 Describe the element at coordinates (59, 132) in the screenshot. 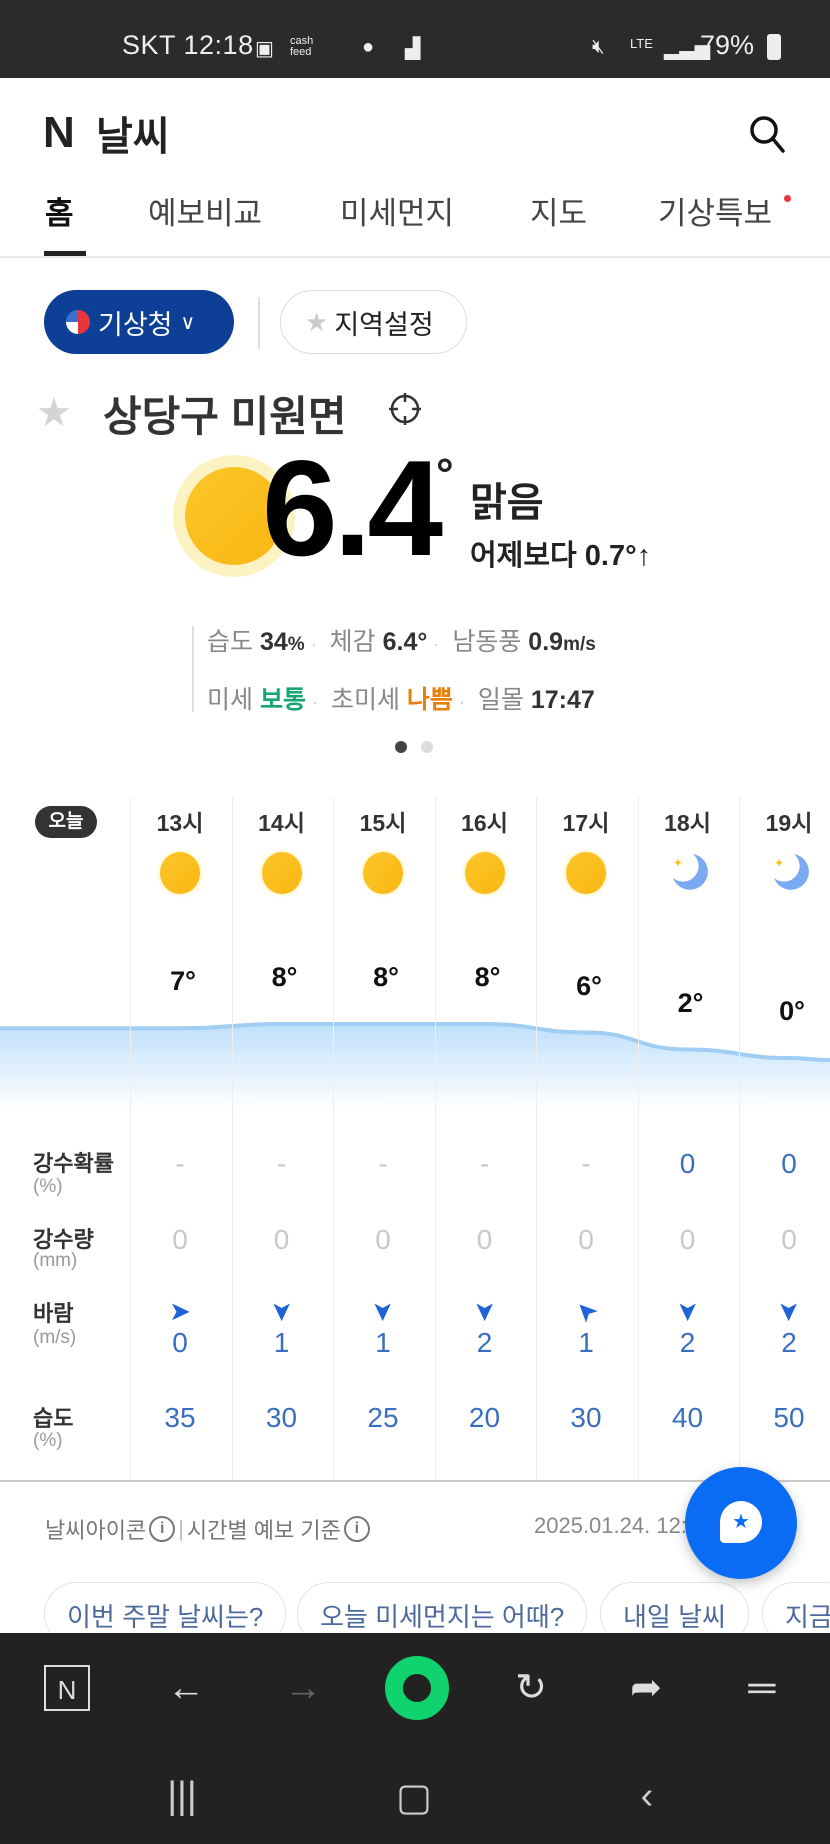

I see `naver-logo: N` at that location.